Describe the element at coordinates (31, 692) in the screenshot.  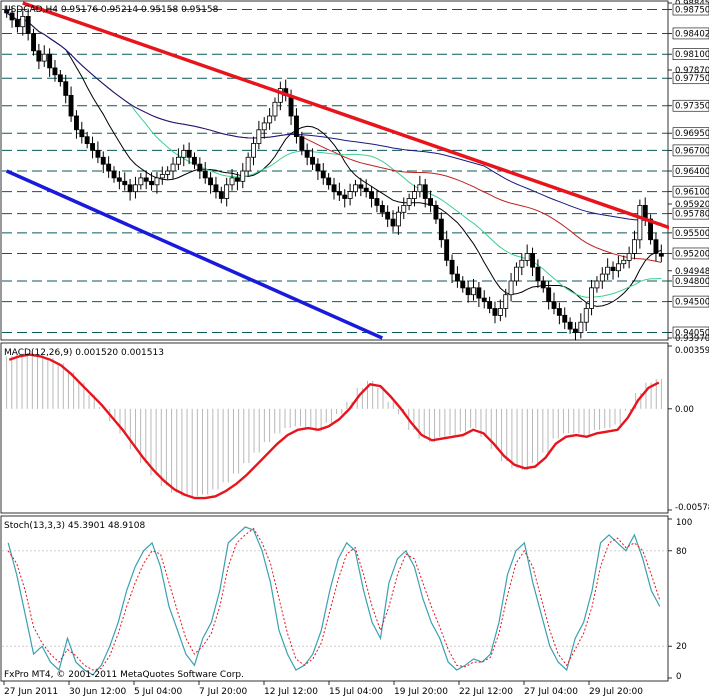
I see `time-tick-label: 27 Jun 2011` at that location.